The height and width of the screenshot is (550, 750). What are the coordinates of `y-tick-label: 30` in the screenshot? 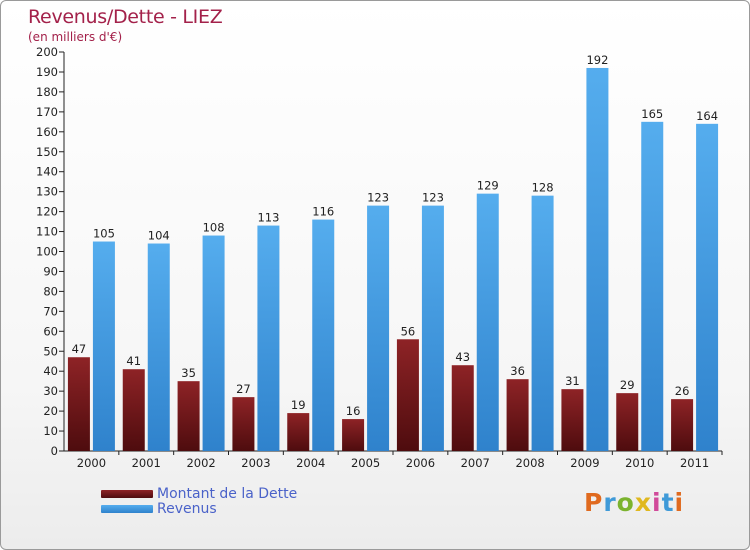 It's located at (50, 391).